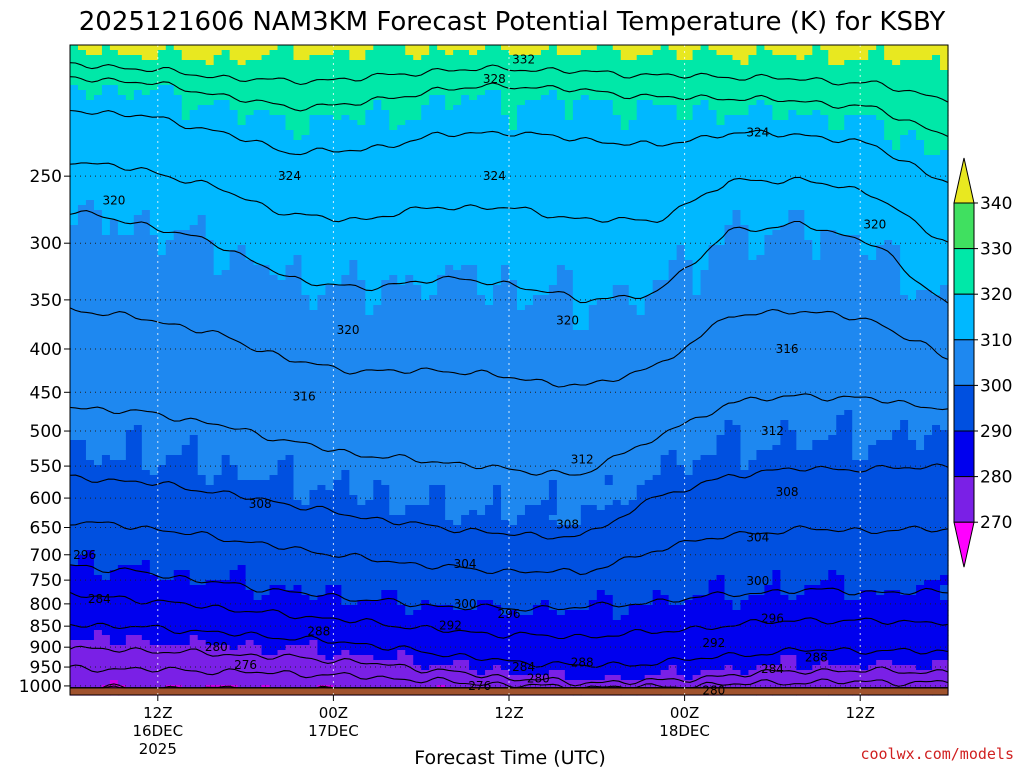  What do you see at coordinates (996, 250) in the screenshot?
I see `colorbar-label: 330` at bounding box center [996, 250].